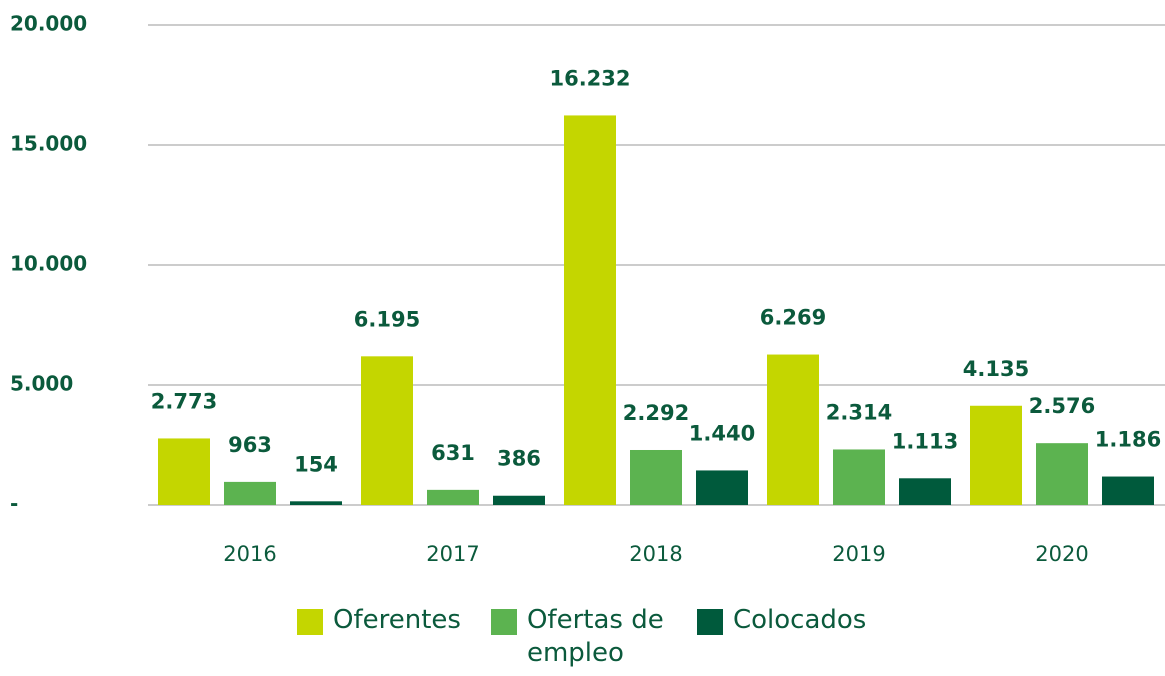 This screenshot has height=676, width=1165. Describe the element at coordinates (452, 554) in the screenshot. I see `x-tick-label: 2017` at that location.